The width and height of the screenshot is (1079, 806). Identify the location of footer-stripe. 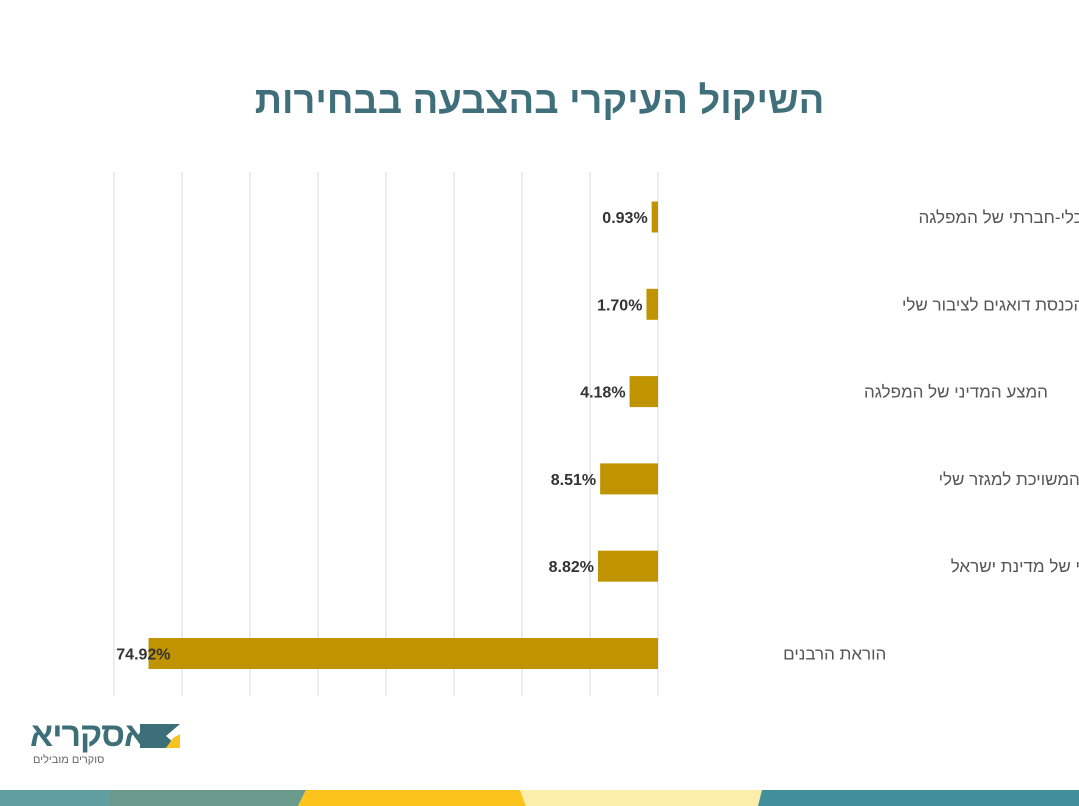
(539, 798).